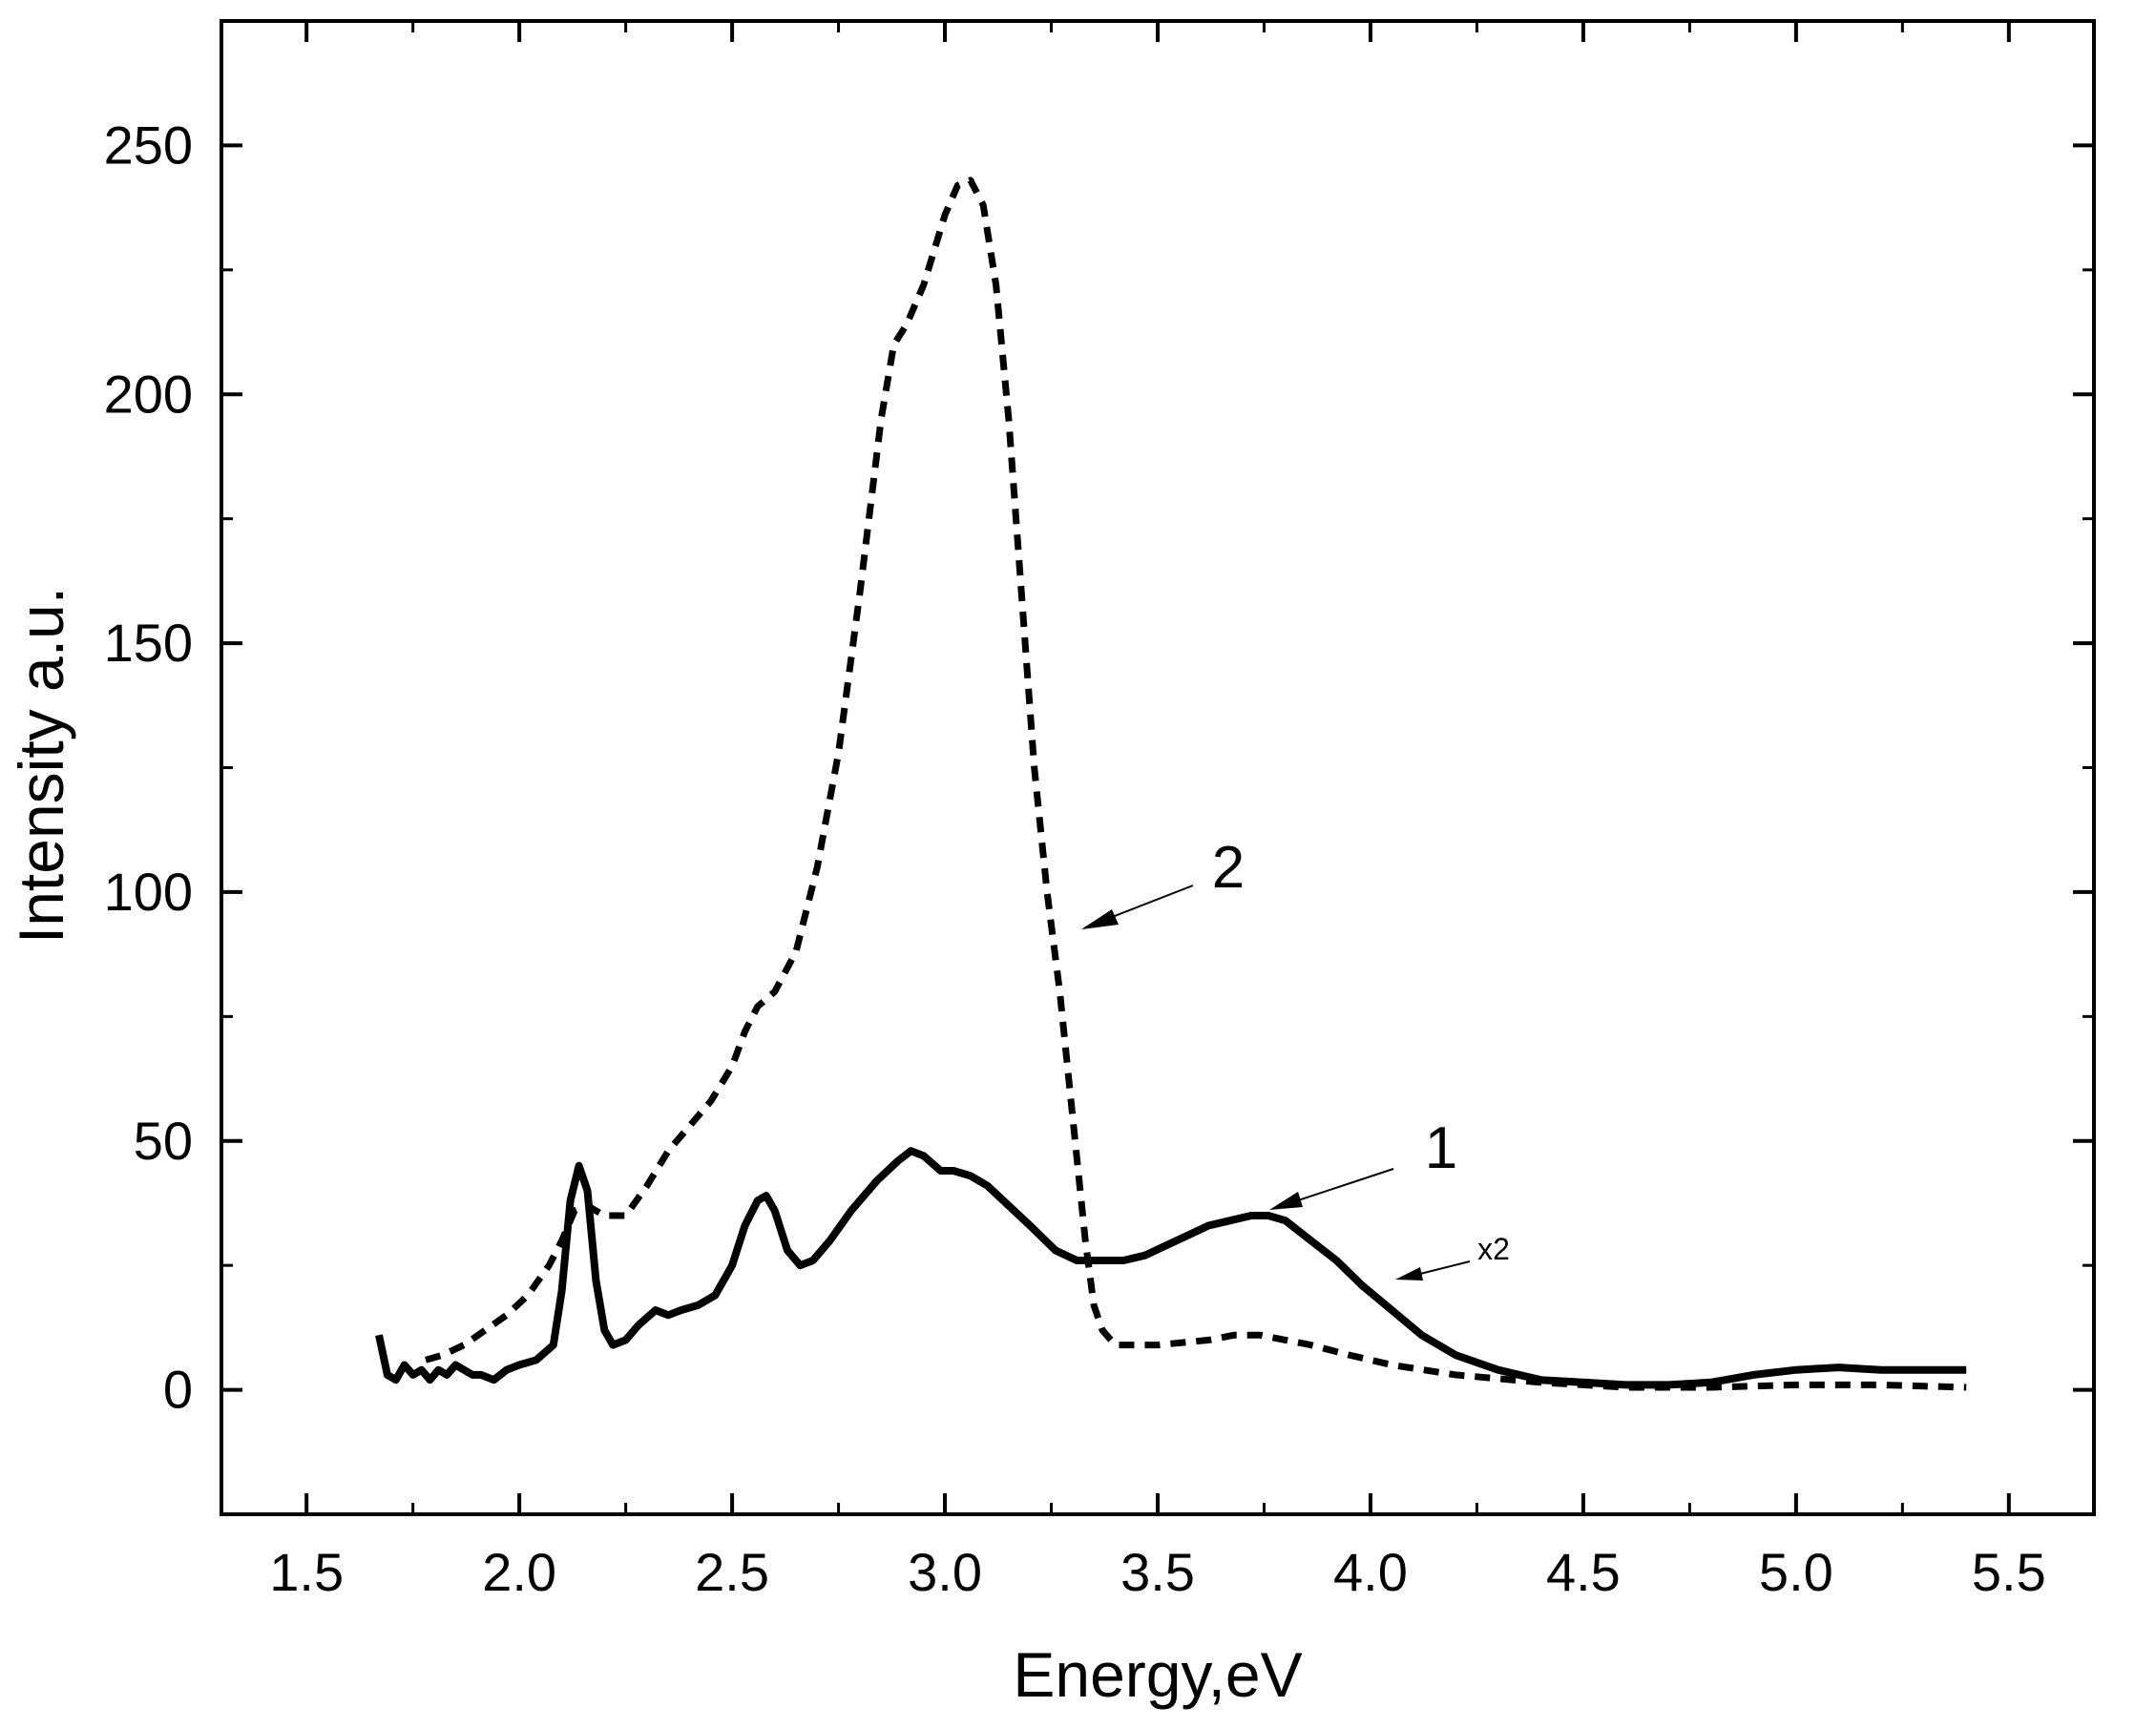 Image resolution: width=2156 pixels, height=1728 pixels. What do you see at coordinates (1409, 1274) in the screenshot?
I see `annotation-x2-arrowhead` at bounding box center [1409, 1274].